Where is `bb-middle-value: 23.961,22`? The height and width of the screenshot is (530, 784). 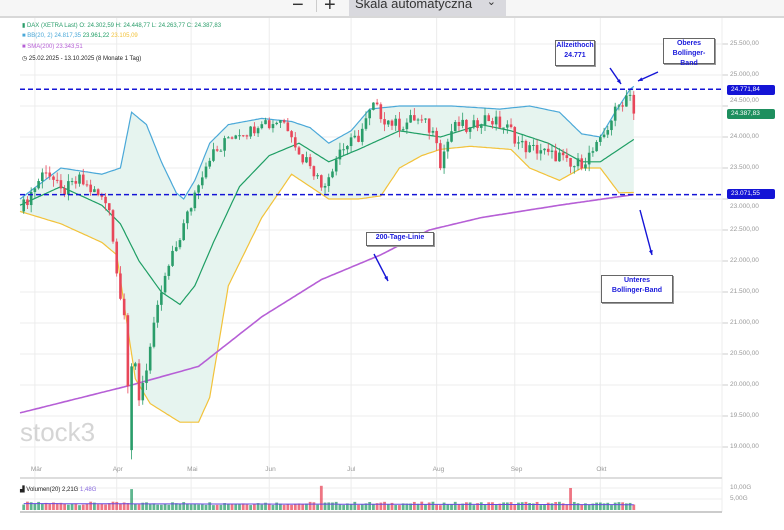
bb-middle-value: 23.961,22 is located at coordinates (96, 36).